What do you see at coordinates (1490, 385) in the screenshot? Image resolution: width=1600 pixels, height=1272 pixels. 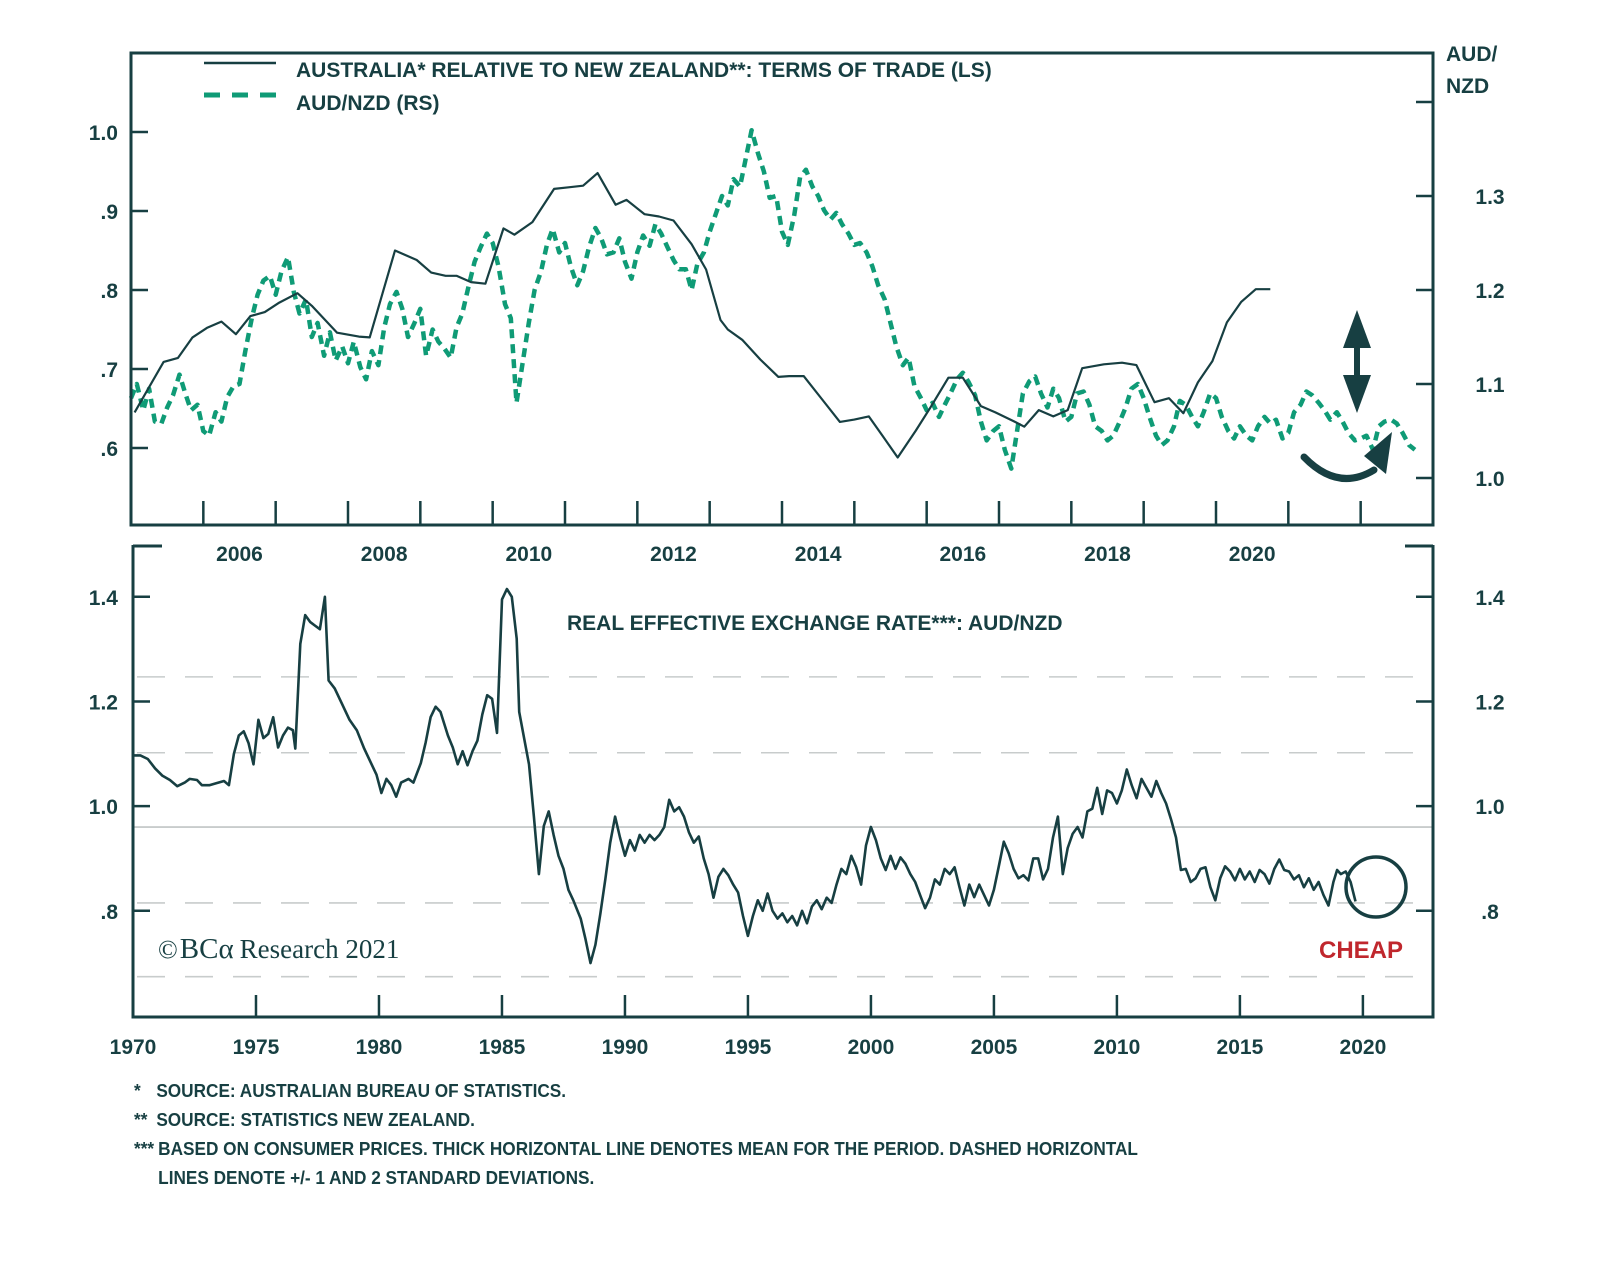 I see `top-right-y-tick-label: 1.1` at bounding box center [1490, 385].